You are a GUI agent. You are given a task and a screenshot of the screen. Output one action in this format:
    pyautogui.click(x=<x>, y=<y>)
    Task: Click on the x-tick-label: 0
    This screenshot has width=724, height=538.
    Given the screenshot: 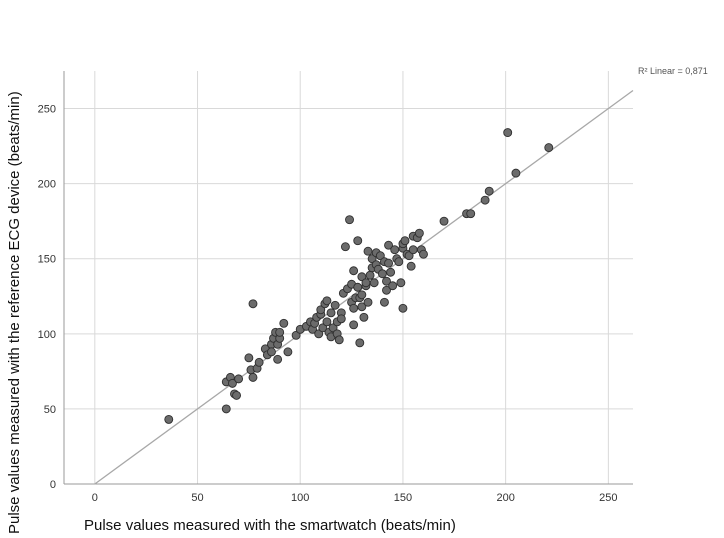 What is the action you would take?
    pyautogui.click(x=95, y=498)
    